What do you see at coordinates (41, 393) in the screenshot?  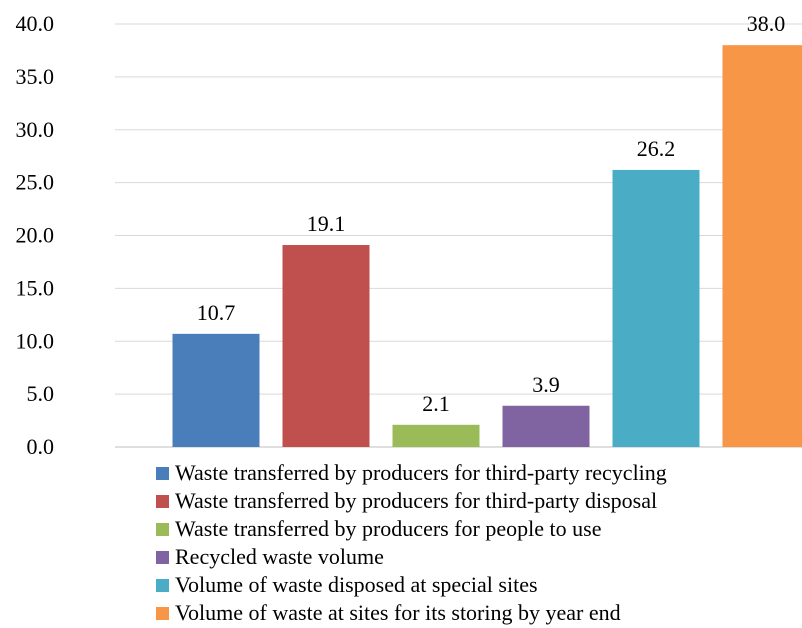 I see `y-tick-label: 5.0` at bounding box center [41, 393].